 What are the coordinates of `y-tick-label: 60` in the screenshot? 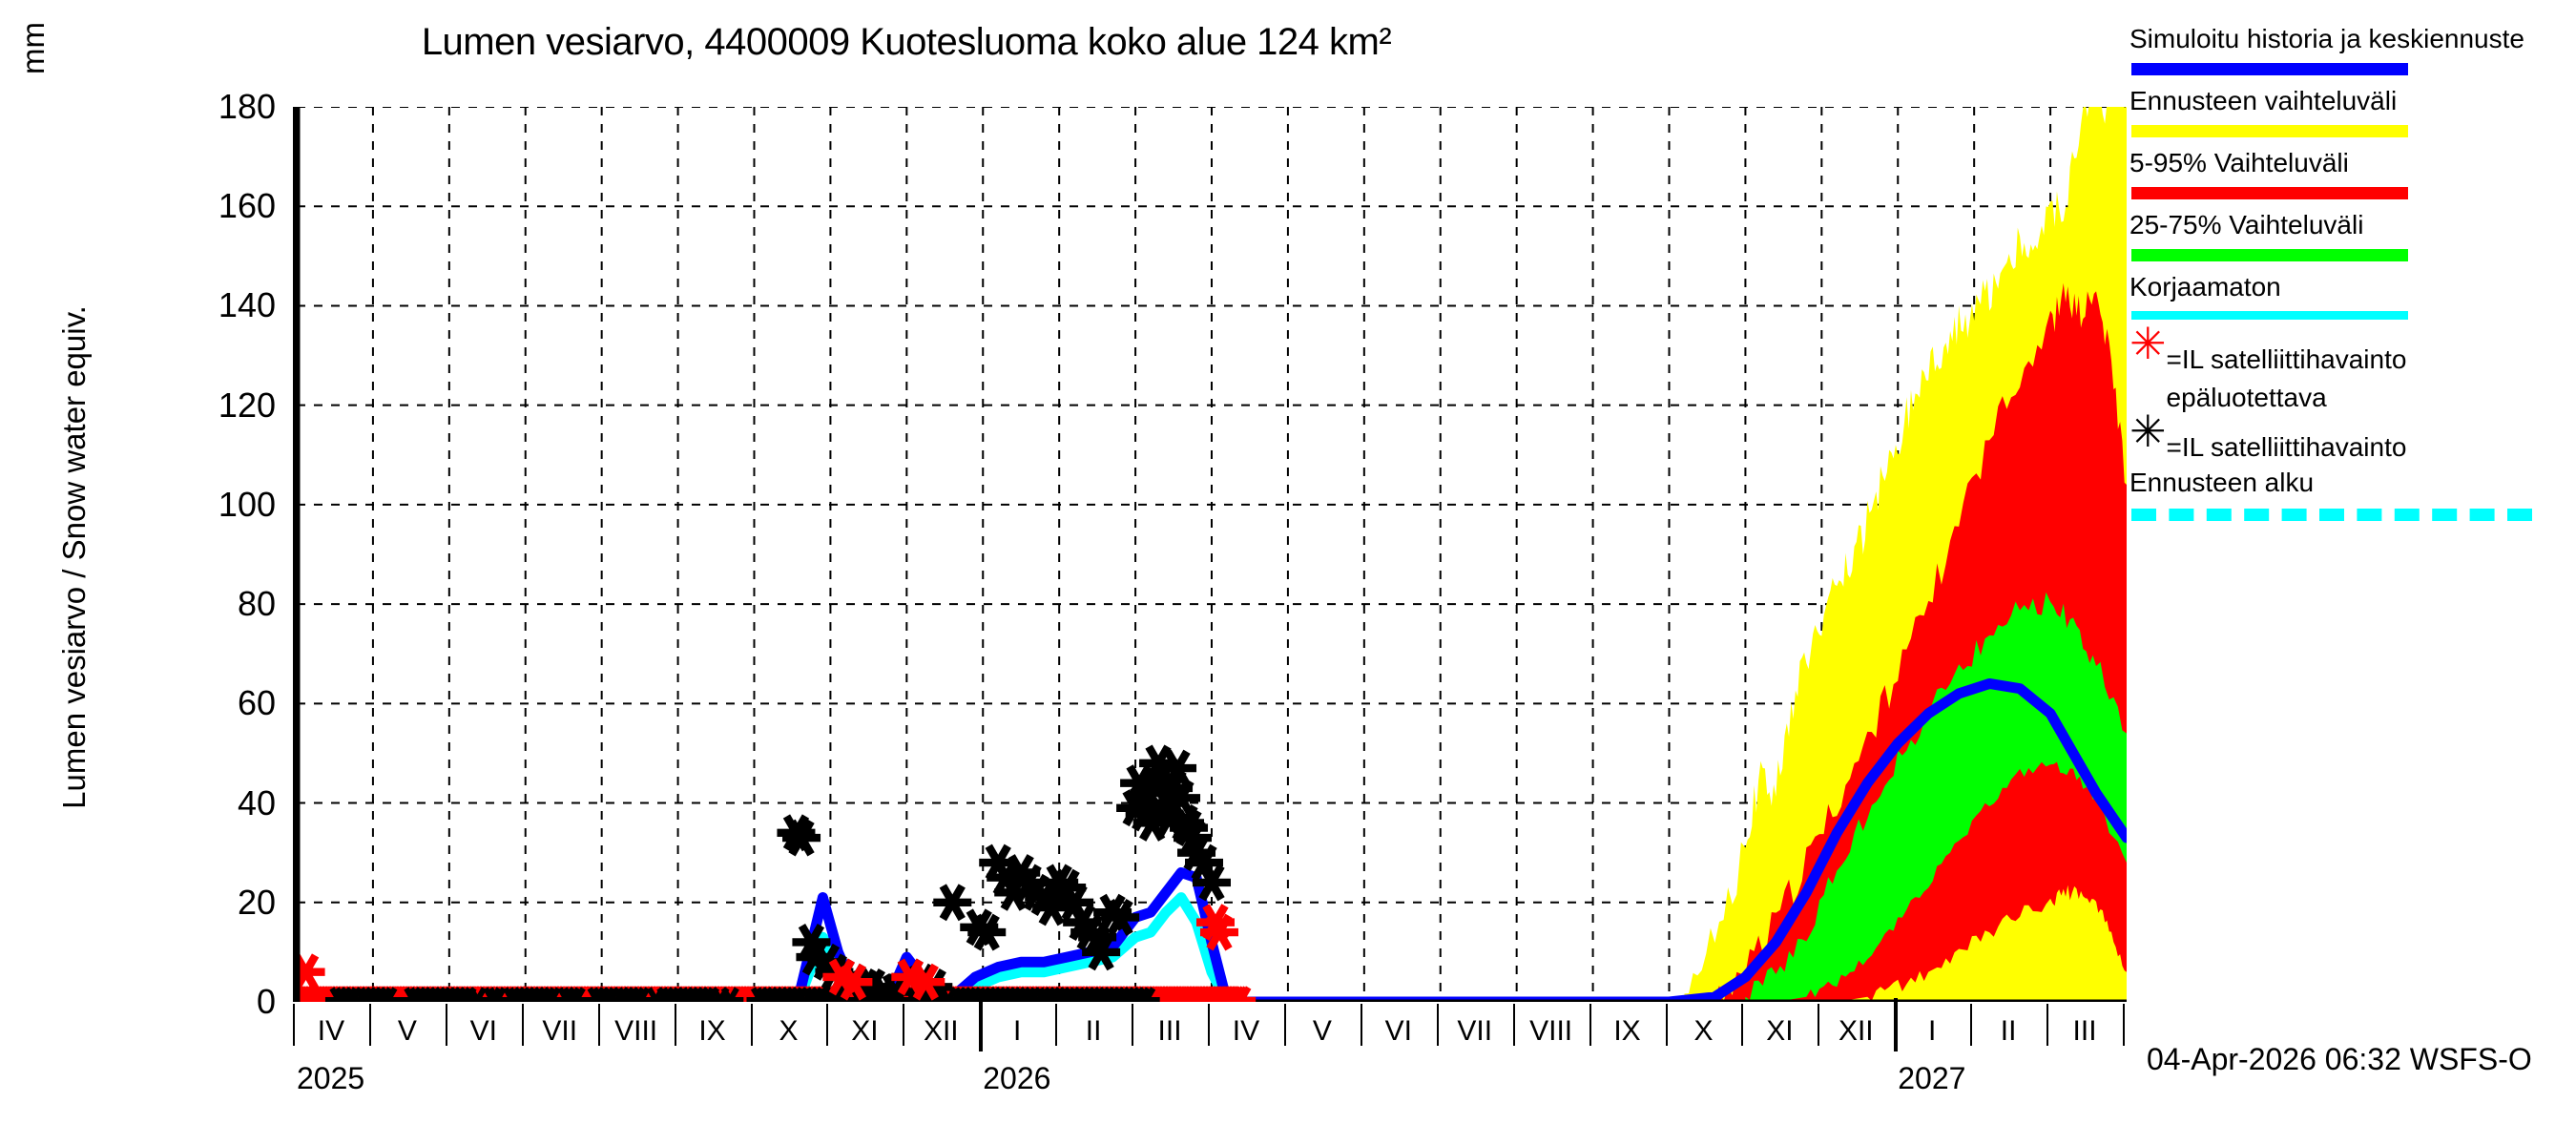 It's located at (256, 703).